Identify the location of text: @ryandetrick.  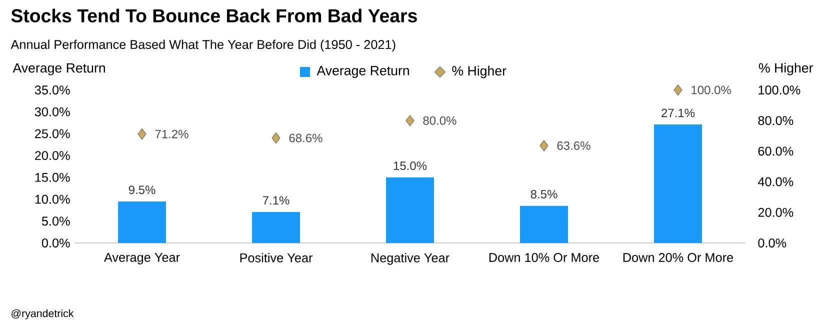
(43, 314).